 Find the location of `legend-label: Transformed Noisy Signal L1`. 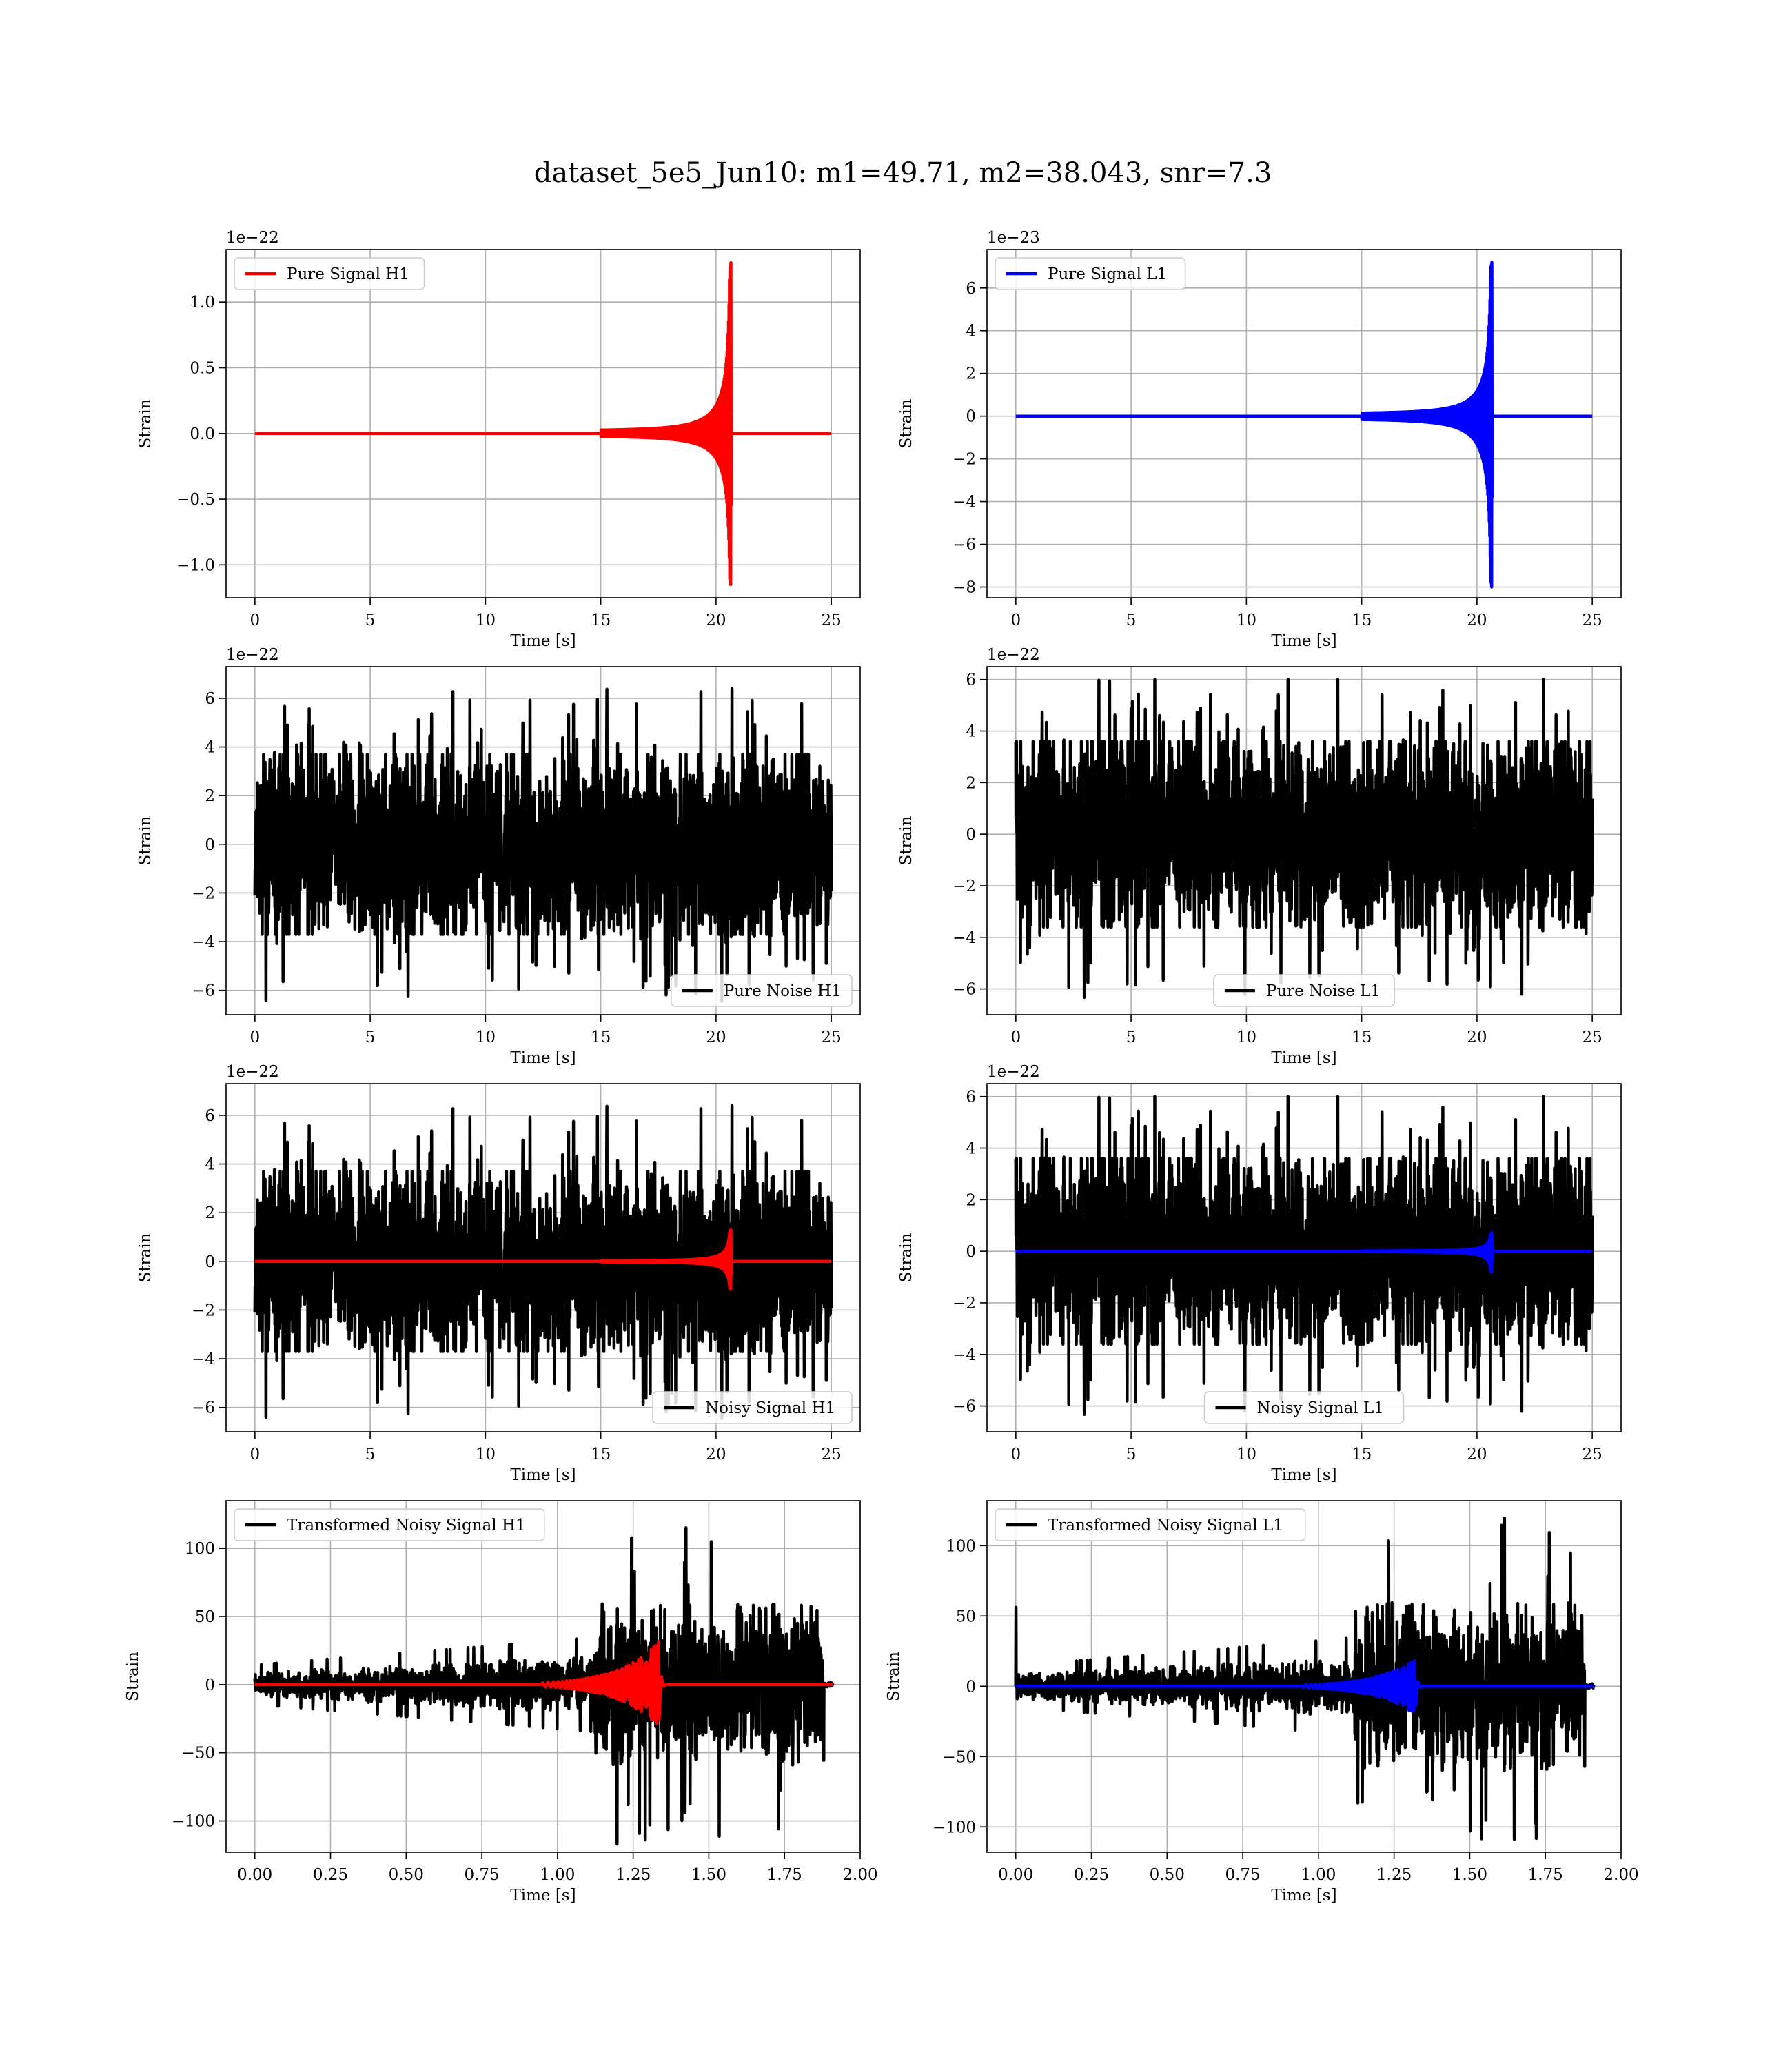

legend-label: Transformed Noisy Signal L1 is located at coordinates (1165, 1526).